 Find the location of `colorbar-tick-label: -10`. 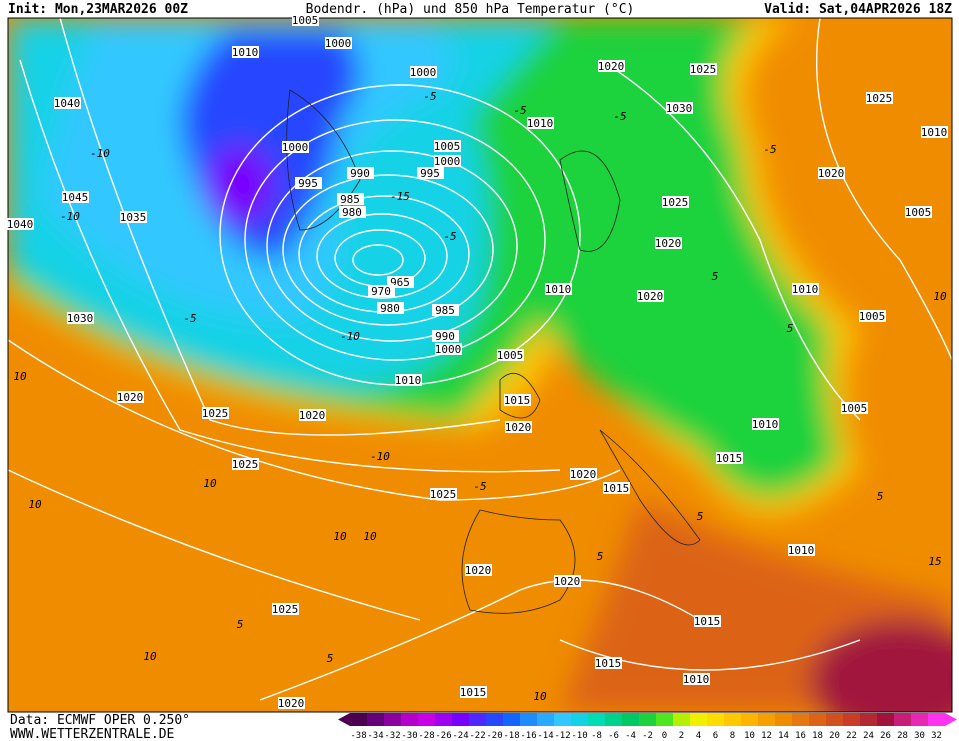

colorbar-tick-label: -10 is located at coordinates (579, 736).